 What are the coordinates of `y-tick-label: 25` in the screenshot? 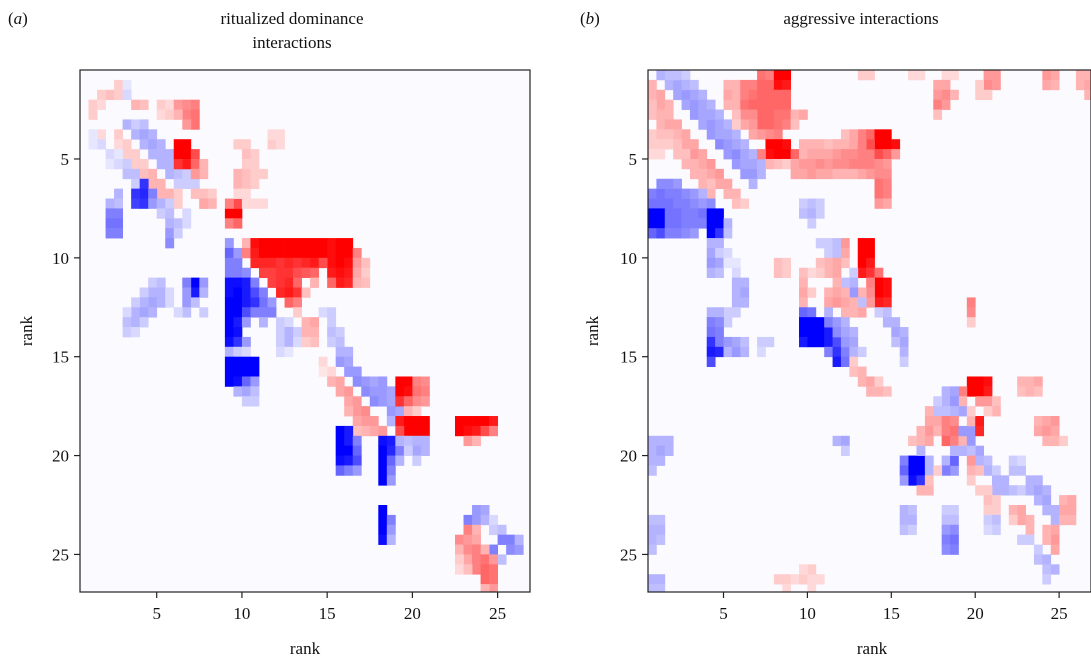 It's located at (628, 554).